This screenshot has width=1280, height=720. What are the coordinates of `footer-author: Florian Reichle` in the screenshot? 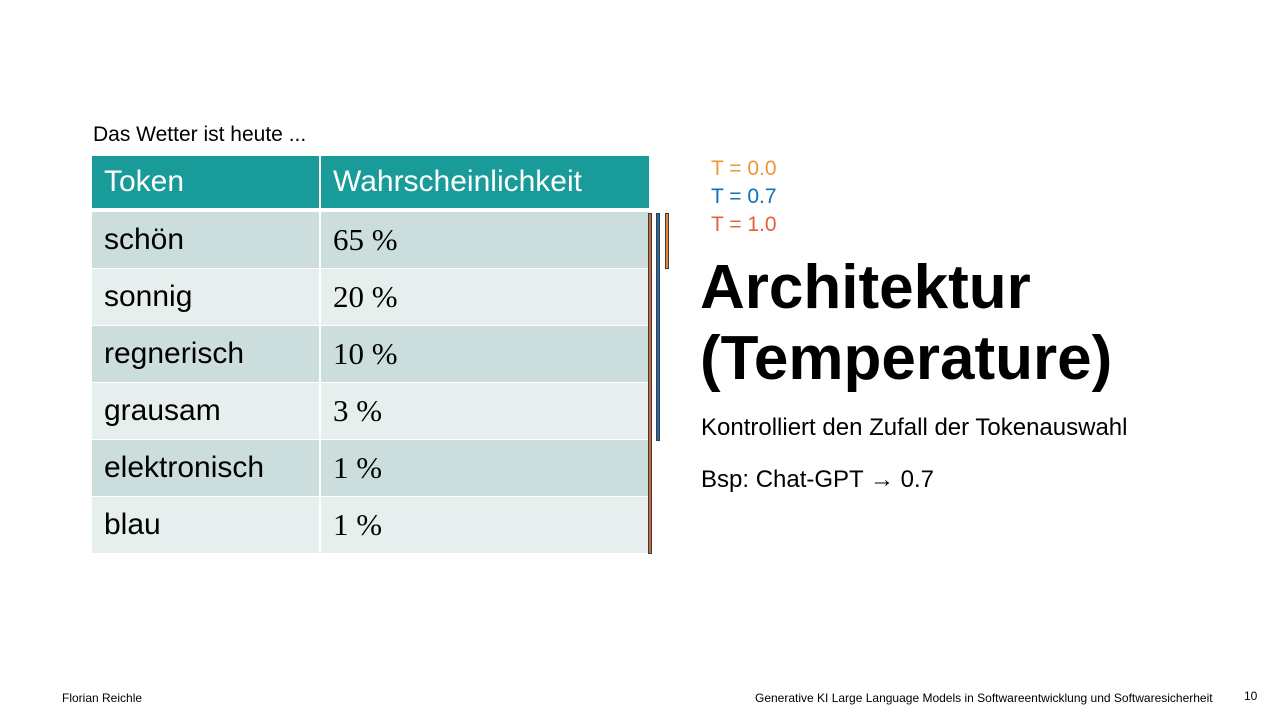 It's located at (102, 698).